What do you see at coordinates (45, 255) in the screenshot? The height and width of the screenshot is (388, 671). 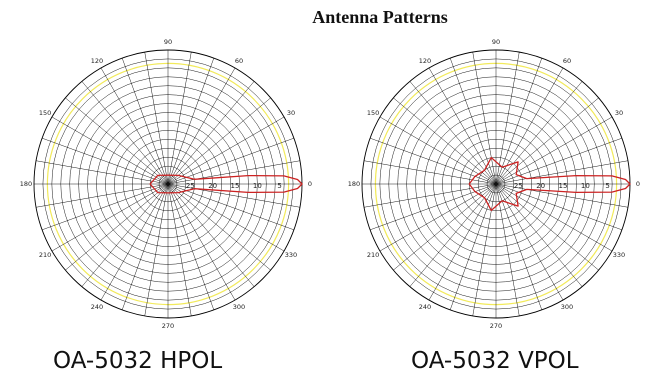 I see `angle-label: 210` at bounding box center [45, 255].